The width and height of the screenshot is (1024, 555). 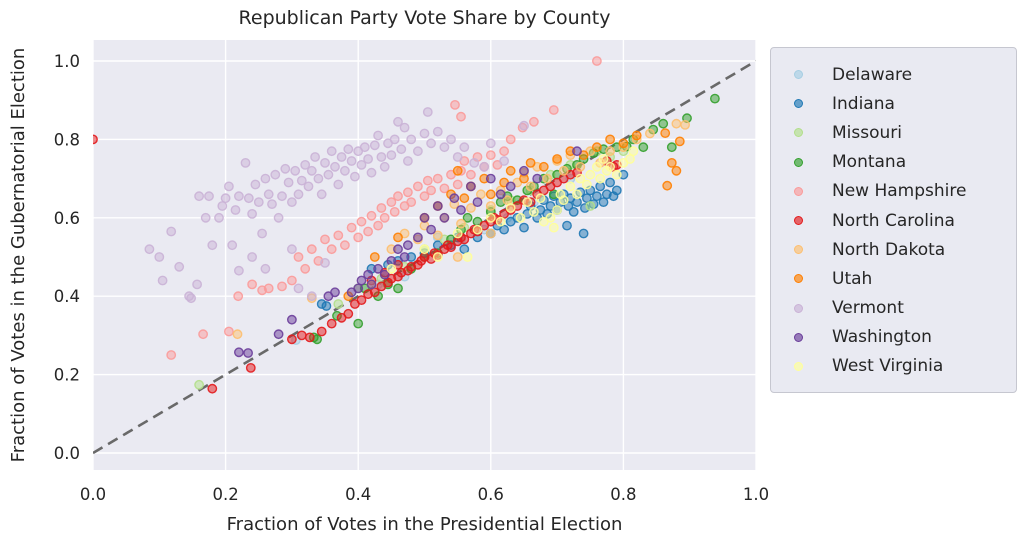 What do you see at coordinates (893, 162) in the screenshot?
I see `legend-item-montana: Montana` at bounding box center [893, 162].